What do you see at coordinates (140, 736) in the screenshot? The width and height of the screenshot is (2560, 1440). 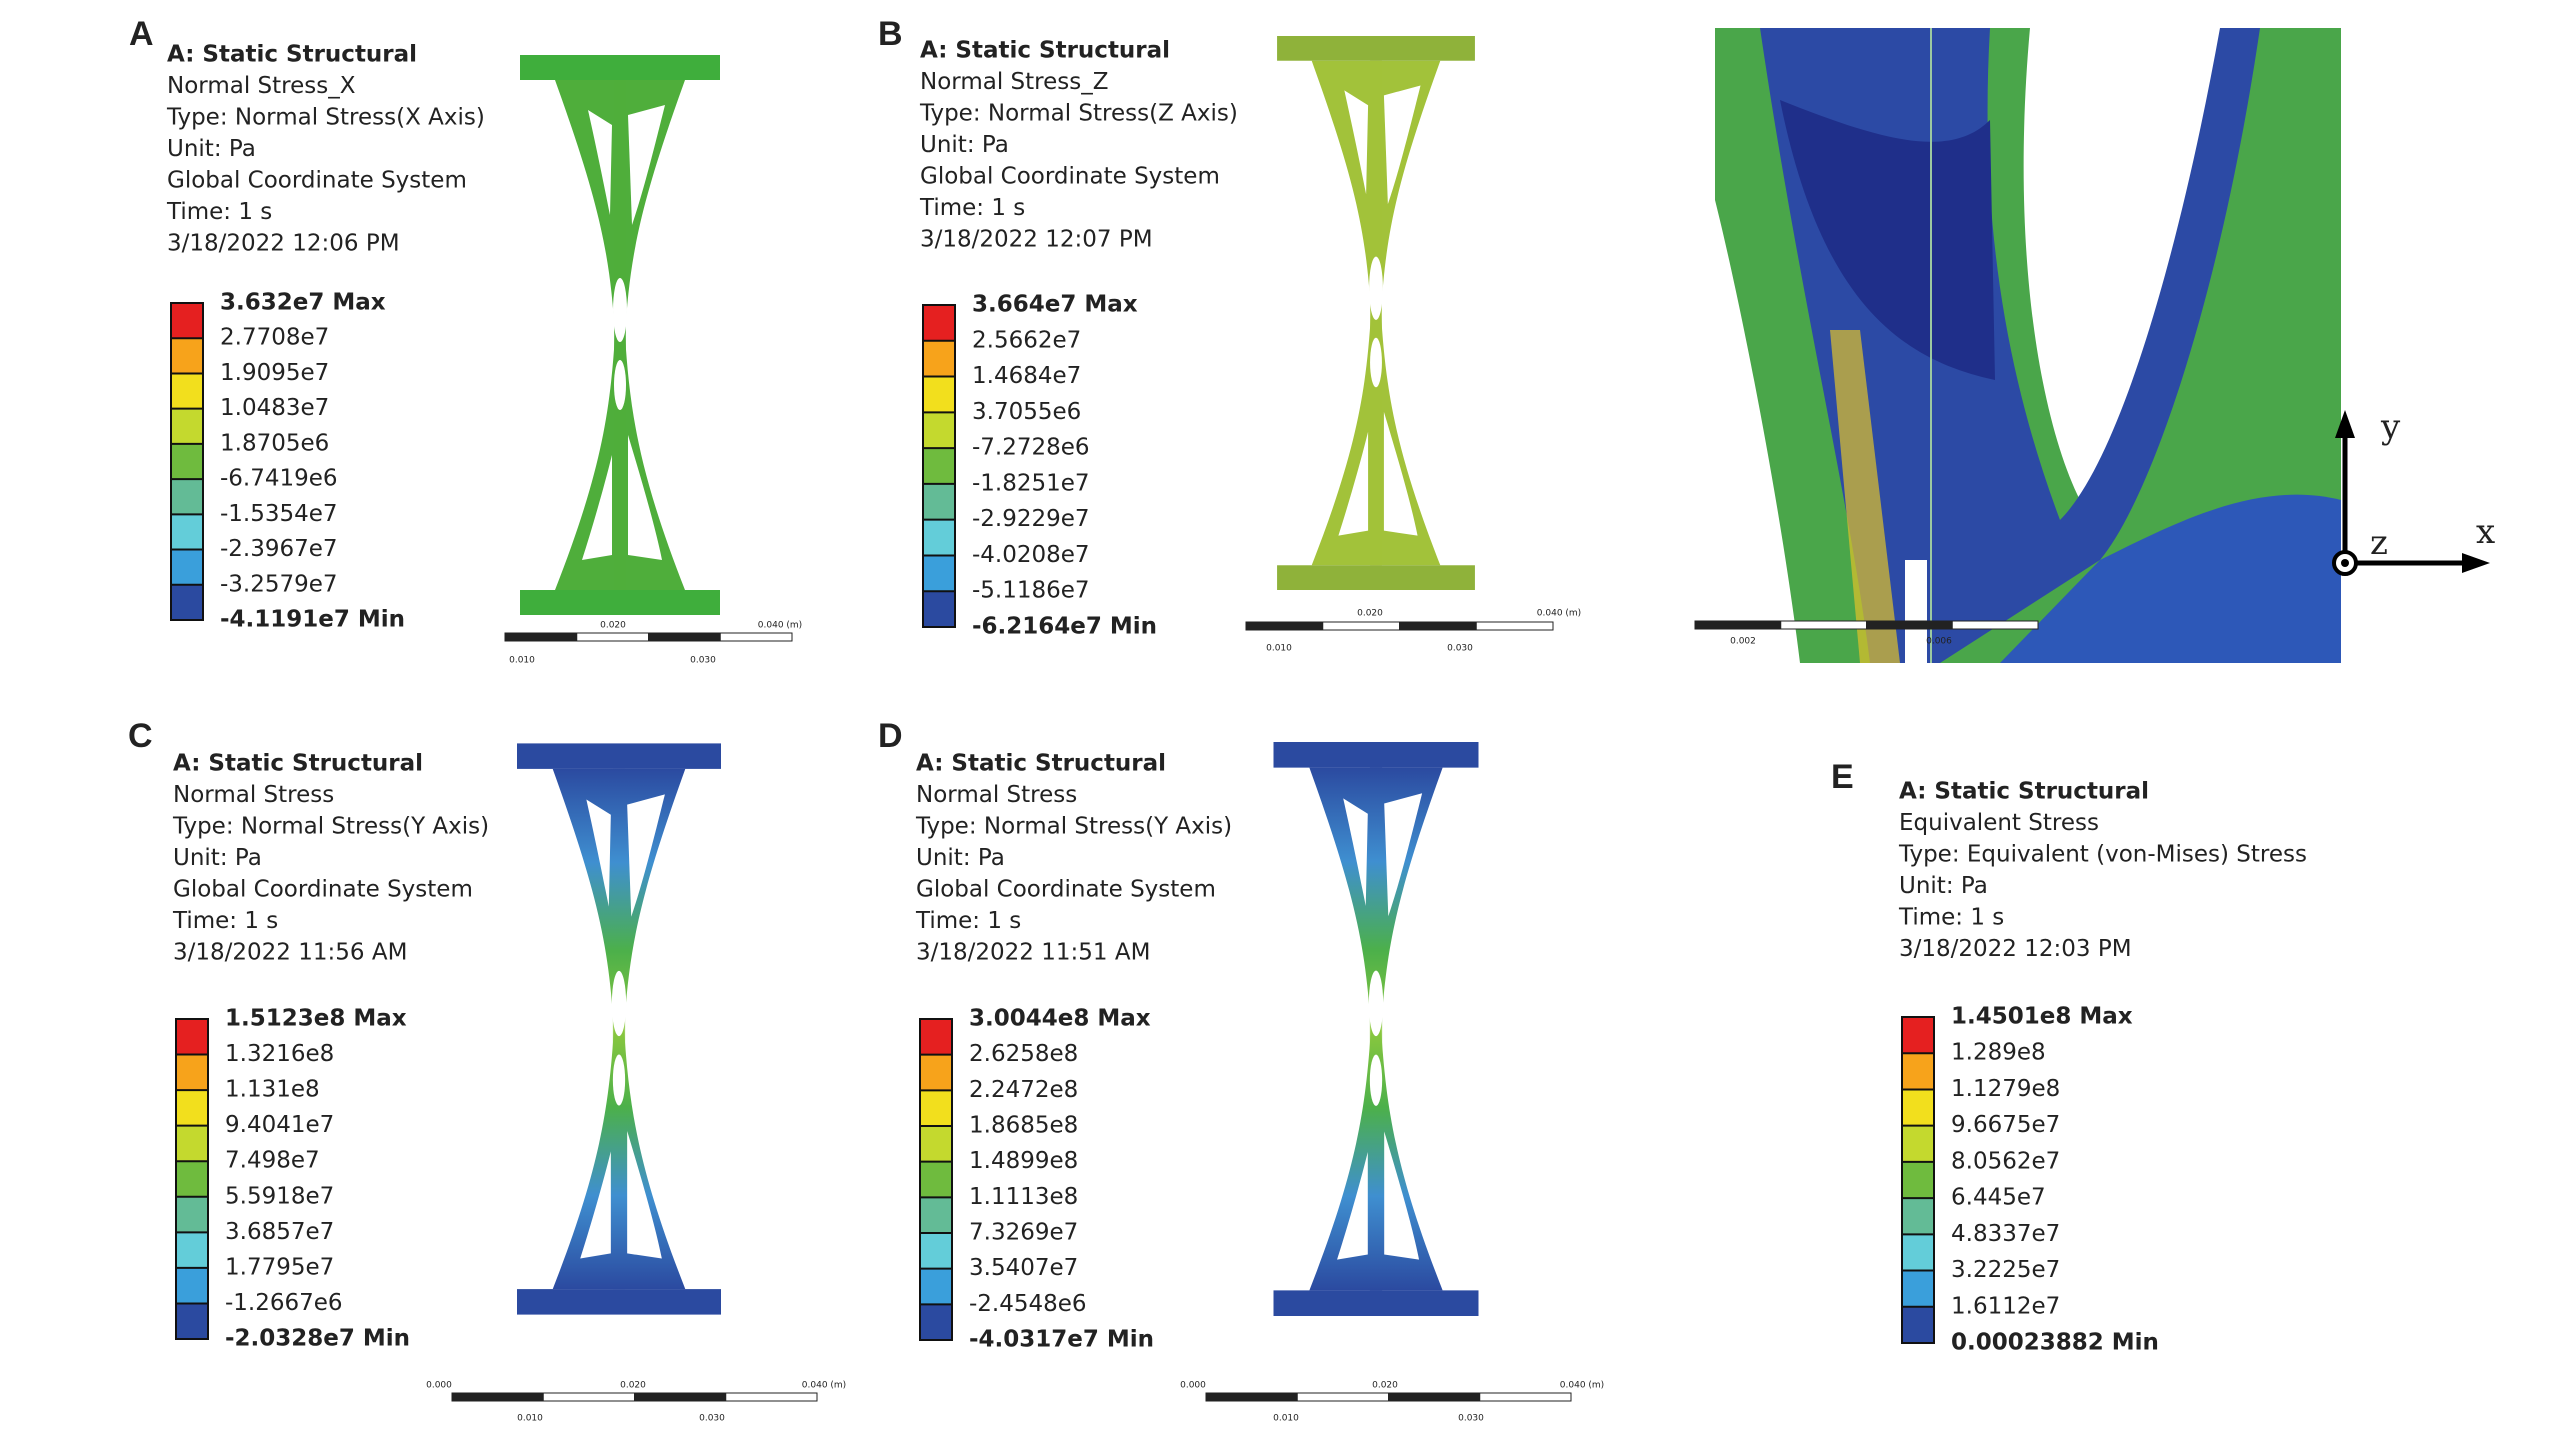 I see `panel-label: C` at bounding box center [140, 736].